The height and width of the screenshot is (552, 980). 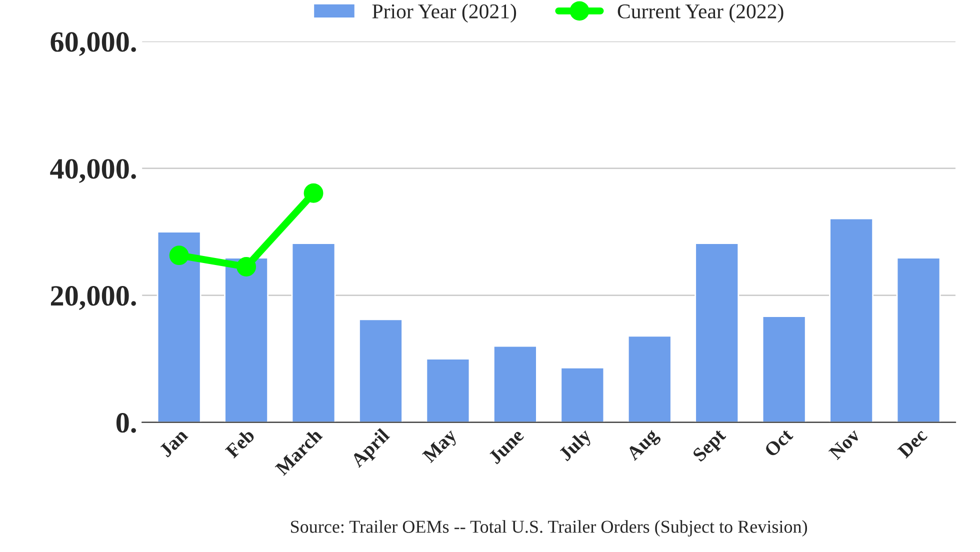 What do you see at coordinates (93, 44) in the screenshot?
I see `y-tick-label: 60,000.` at bounding box center [93, 44].